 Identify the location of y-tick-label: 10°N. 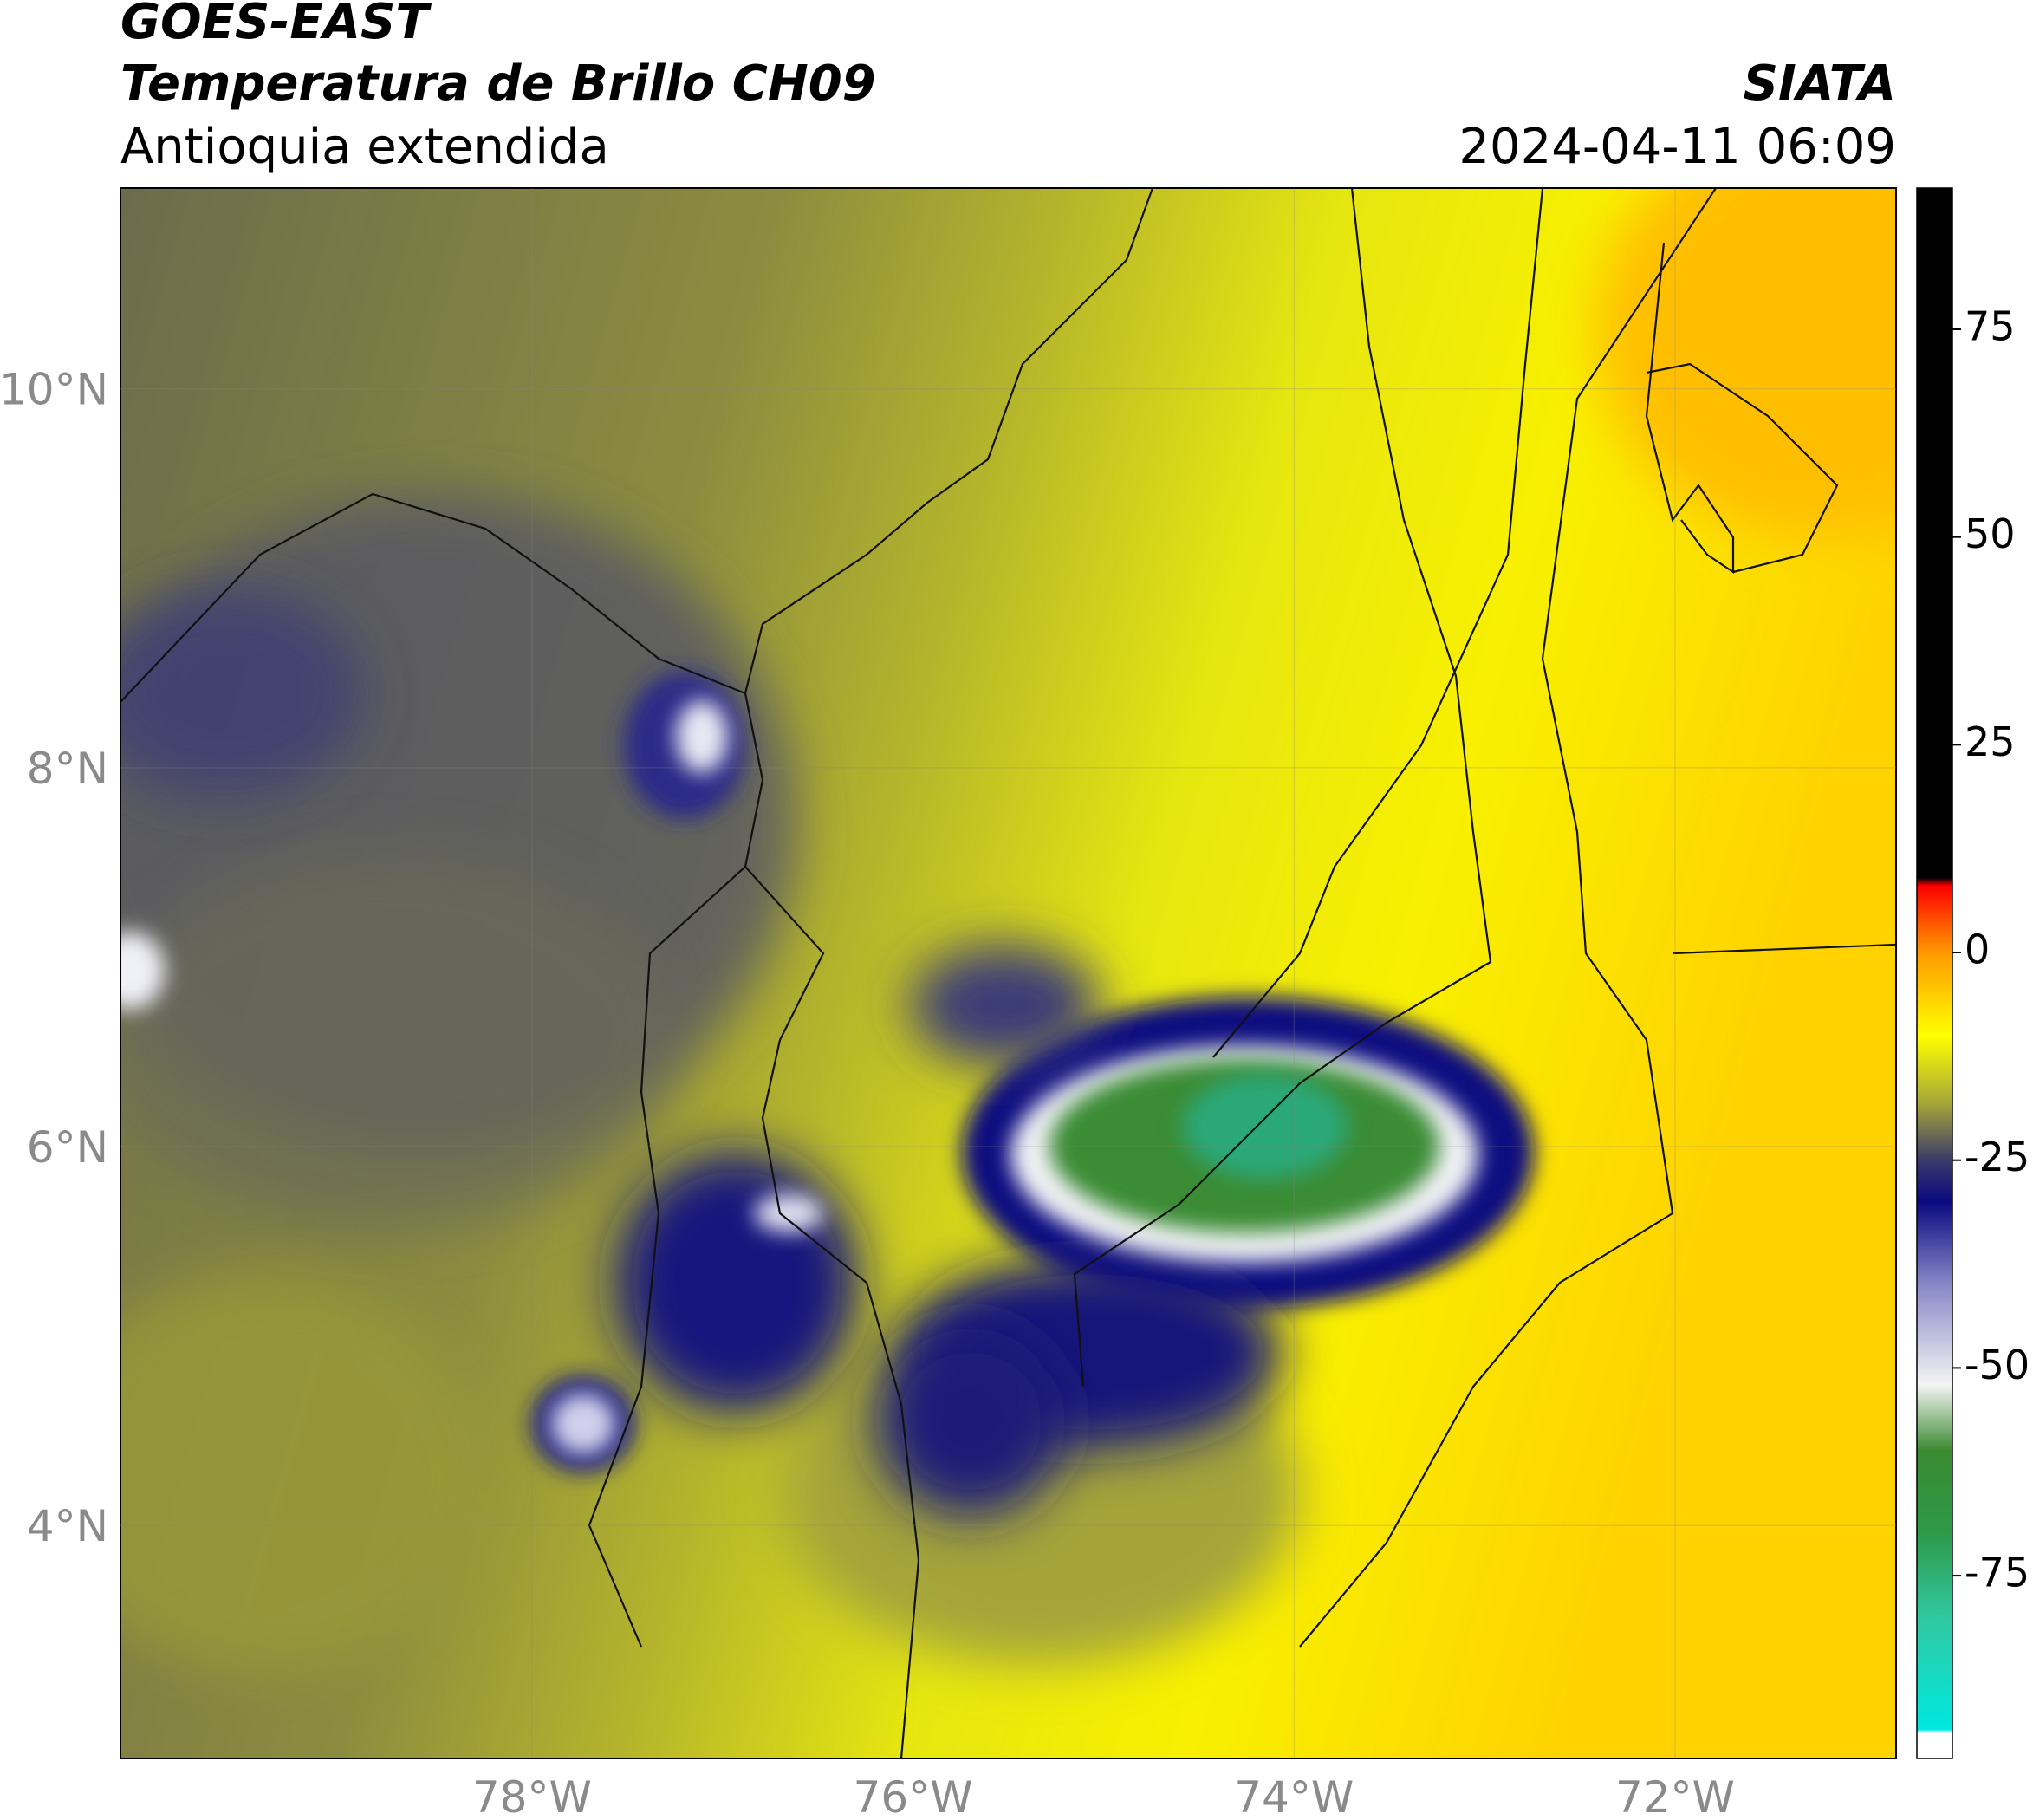
(54, 390).